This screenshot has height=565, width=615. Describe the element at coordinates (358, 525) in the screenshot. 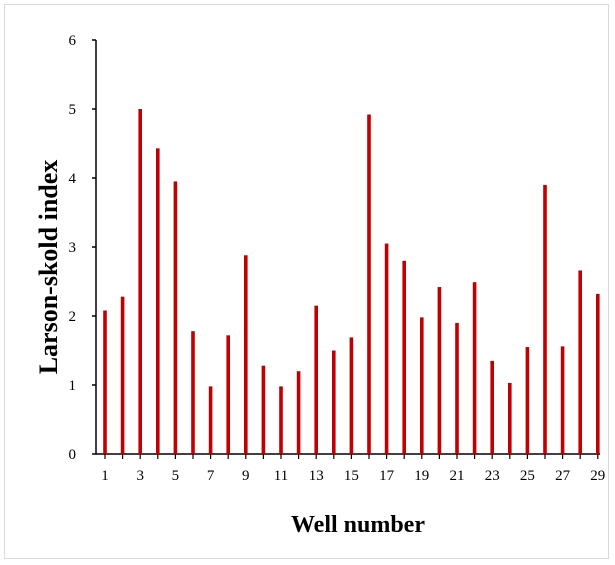

I see `x-axis-title: Well number` at that location.